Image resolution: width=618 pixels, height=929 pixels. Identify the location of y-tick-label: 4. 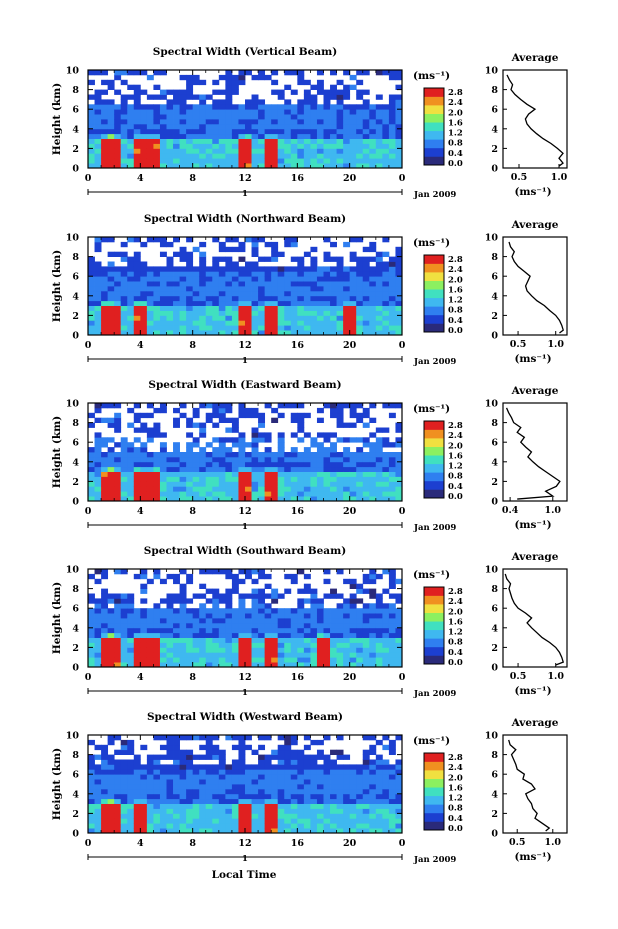
(75, 296).